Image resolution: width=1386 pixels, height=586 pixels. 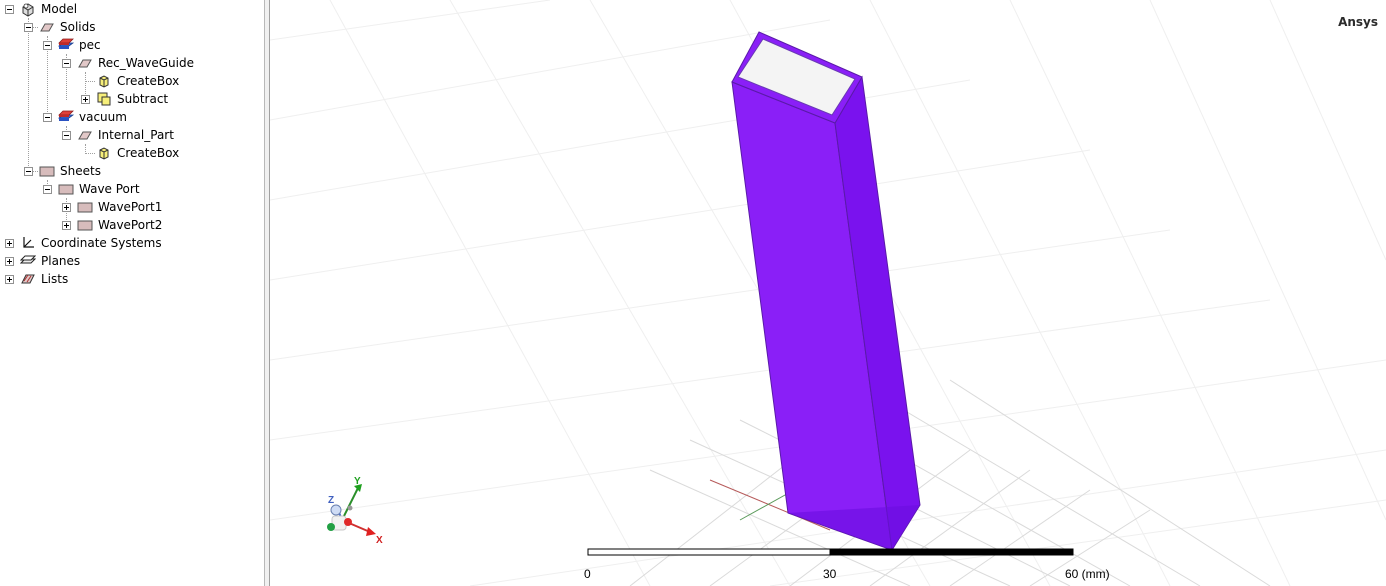 What do you see at coordinates (267, 293) in the screenshot?
I see `panel-splitter` at bounding box center [267, 293].